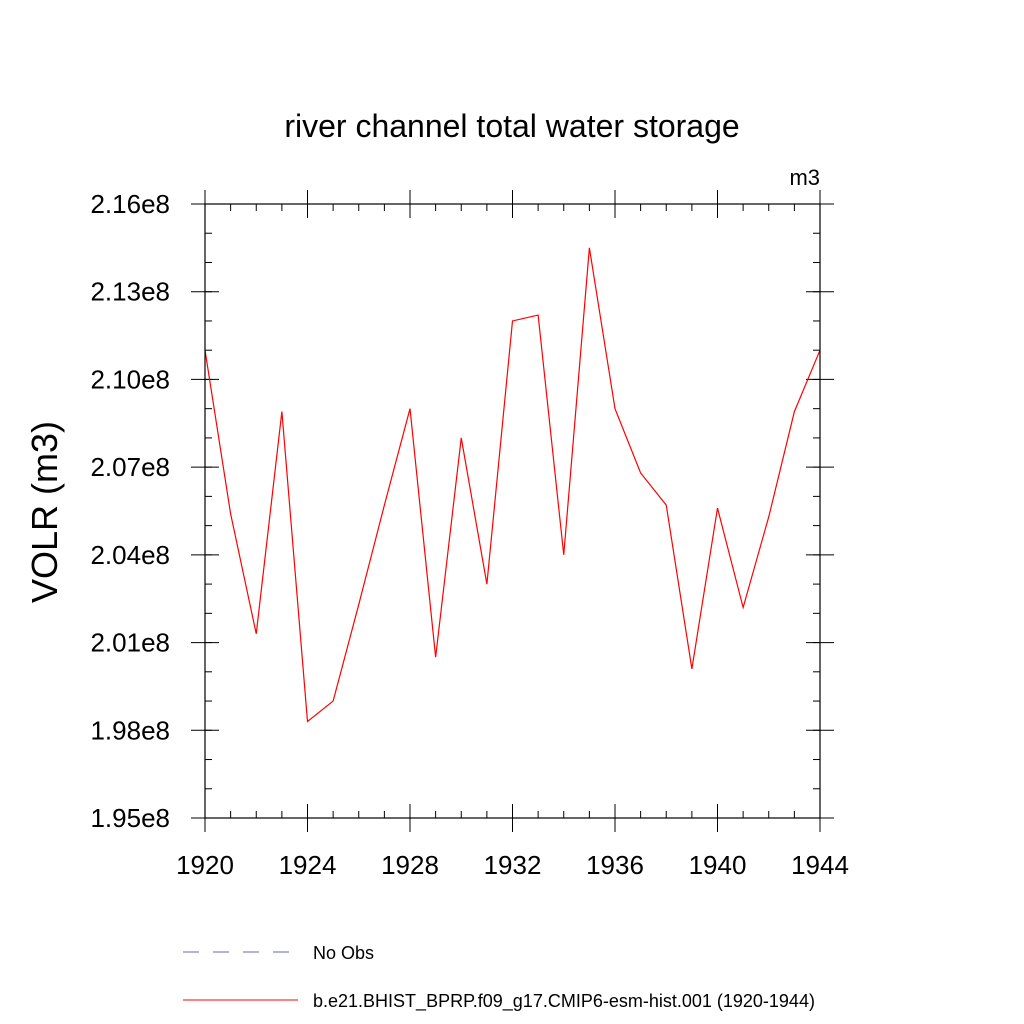 Image resolution: width=1024 pixels, height=1024 pixels. Describe the element at coordinates (130, 204) in the screenshot. I see `y-tick-label: 2.16e8` at that location.